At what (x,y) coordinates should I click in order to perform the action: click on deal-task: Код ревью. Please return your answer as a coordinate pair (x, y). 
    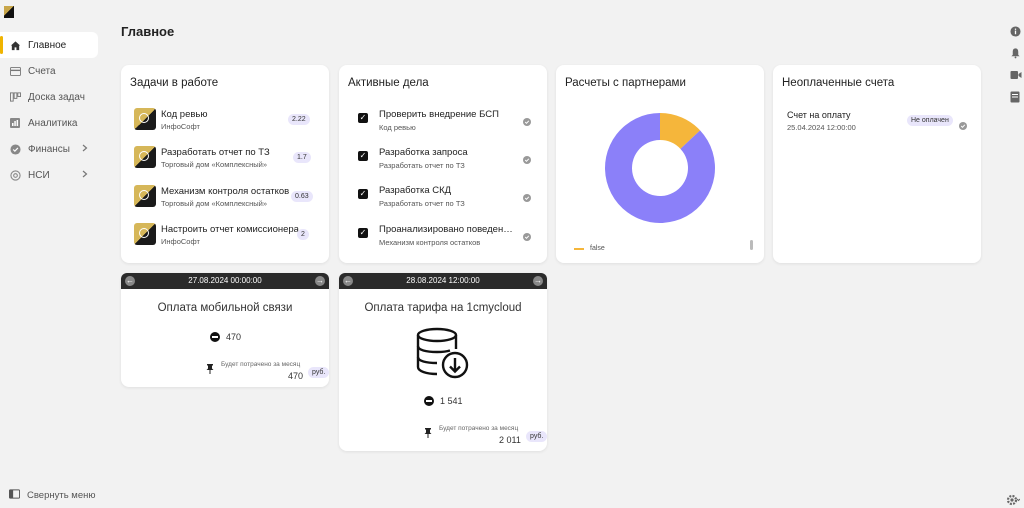
    Looking at the image, I should click on (397, 127).